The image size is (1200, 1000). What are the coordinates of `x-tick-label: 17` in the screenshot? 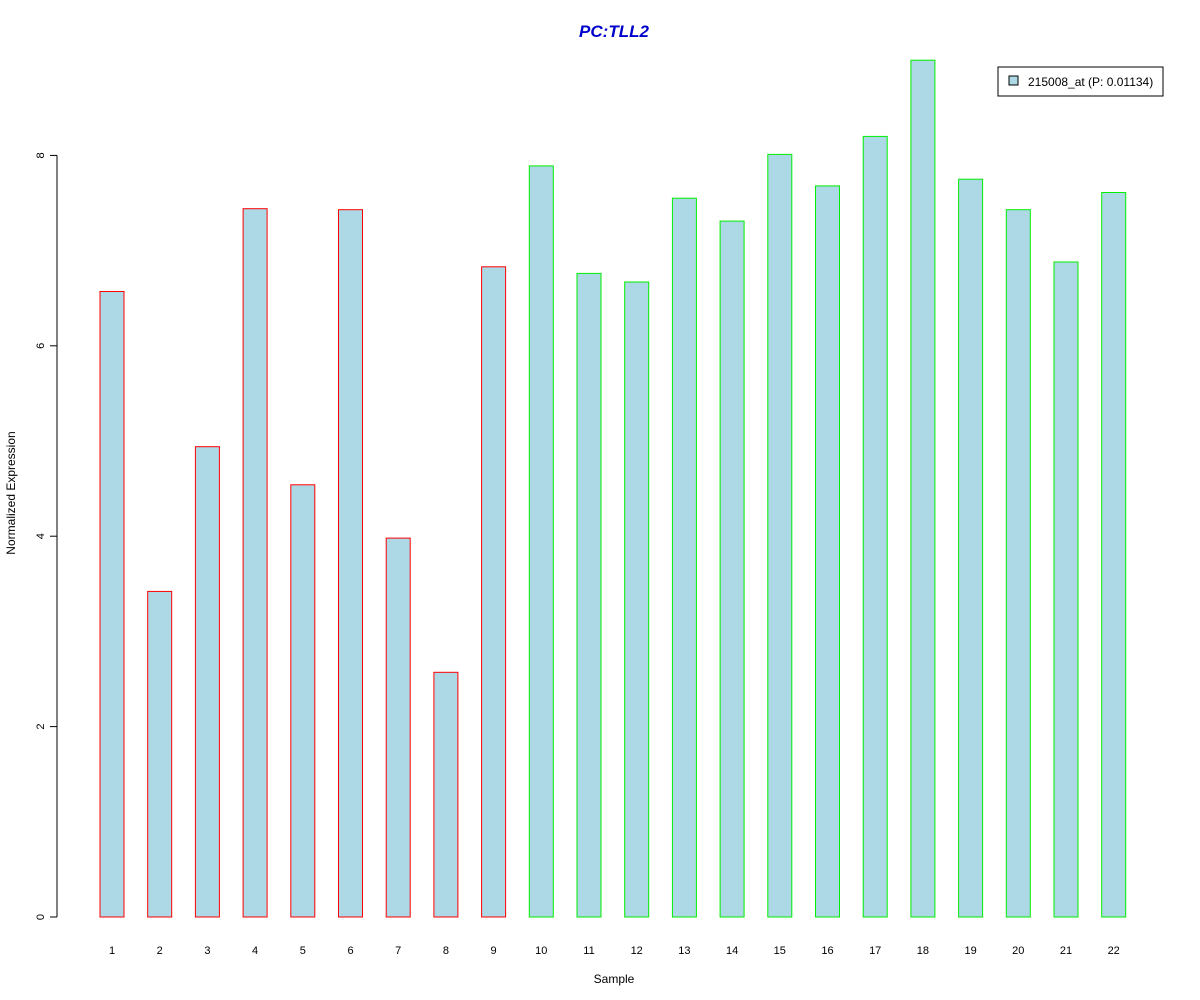 It's located at (875, 951).